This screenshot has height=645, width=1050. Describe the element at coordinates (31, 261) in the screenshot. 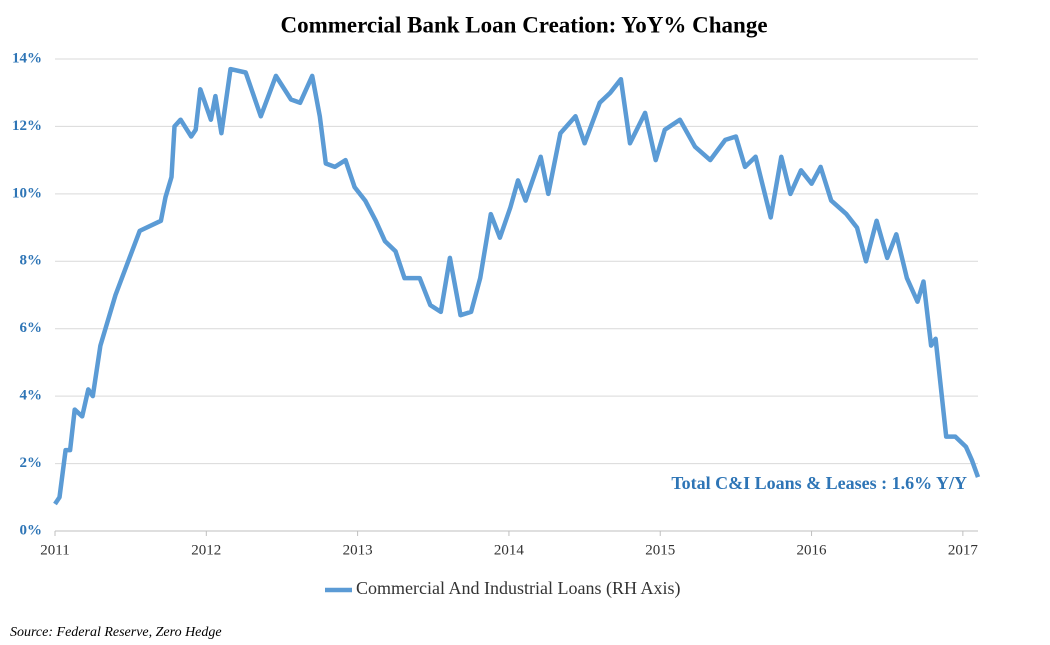

I see `y-tick-label: 8%` at that location.